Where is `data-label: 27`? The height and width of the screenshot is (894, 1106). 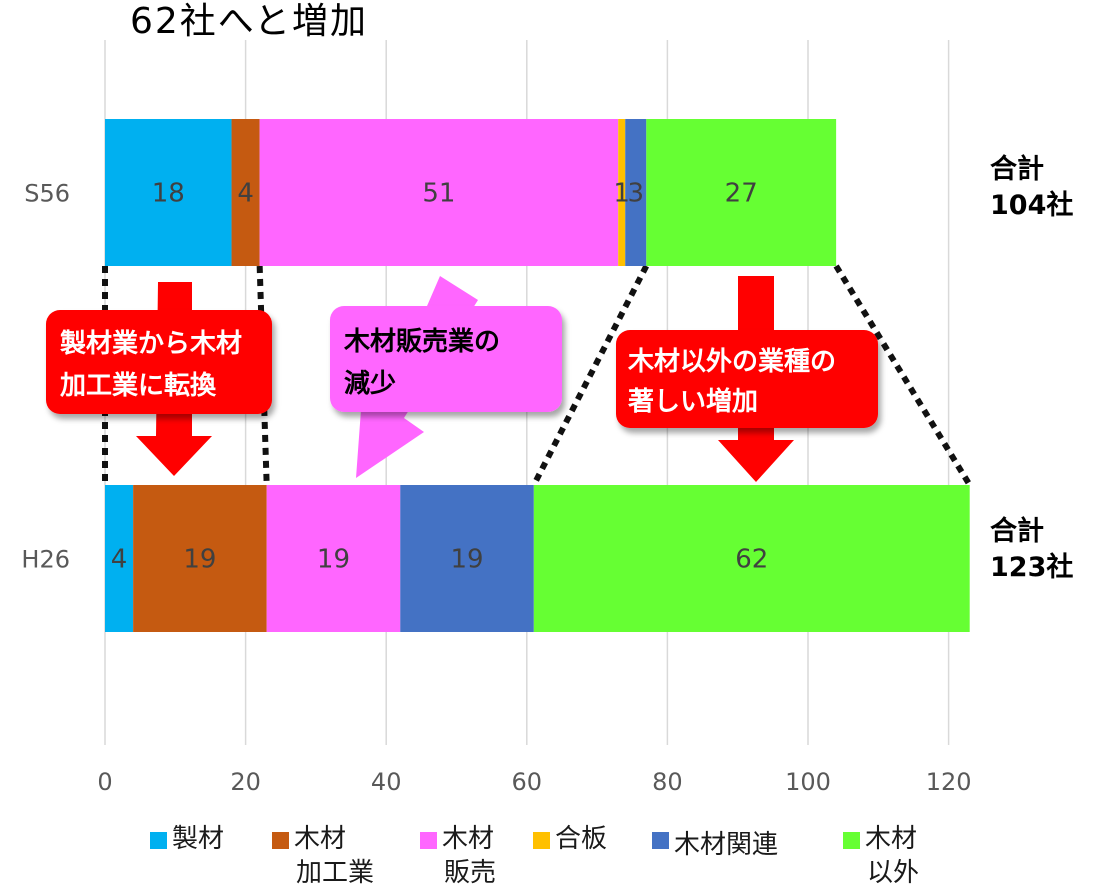 data-label: 27 is located at coordinates (741, 194).